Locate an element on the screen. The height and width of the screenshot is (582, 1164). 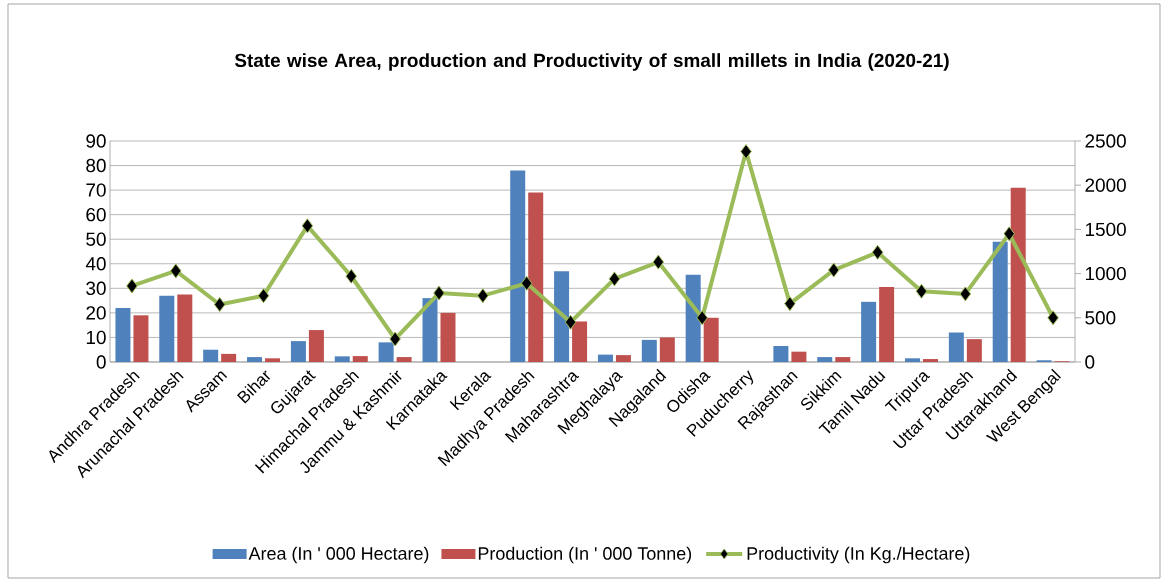
y-tick-label: 30 is located at coordinates (96, 288).